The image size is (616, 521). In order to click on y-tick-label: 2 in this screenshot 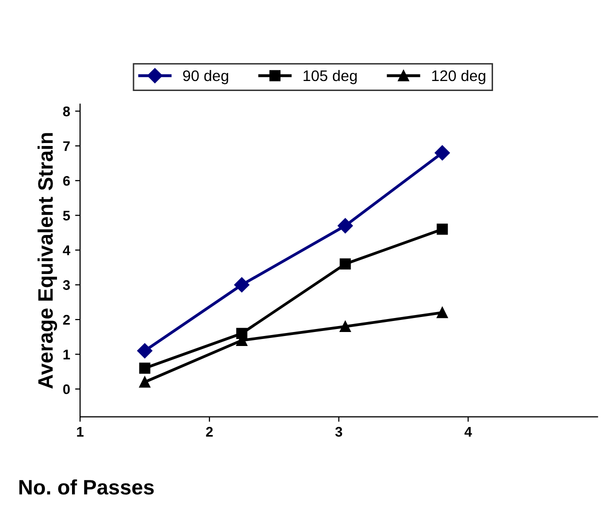, I will do `click(66, 319)`.